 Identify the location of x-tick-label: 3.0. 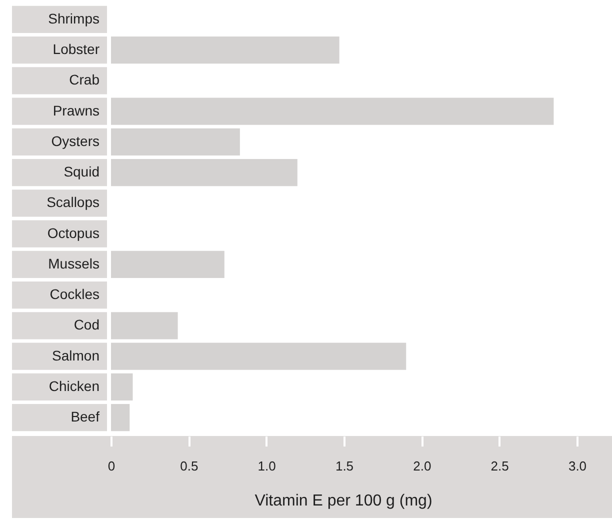
(577, 466).